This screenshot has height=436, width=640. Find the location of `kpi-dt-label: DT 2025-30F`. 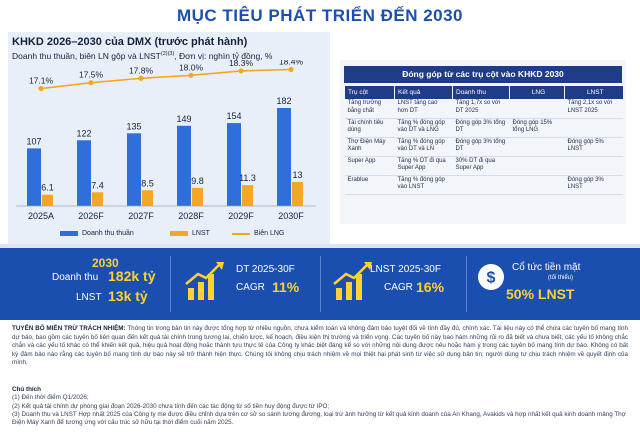

kpi-dt-label: DT 2025-30F is located at coordinates (265, 269).